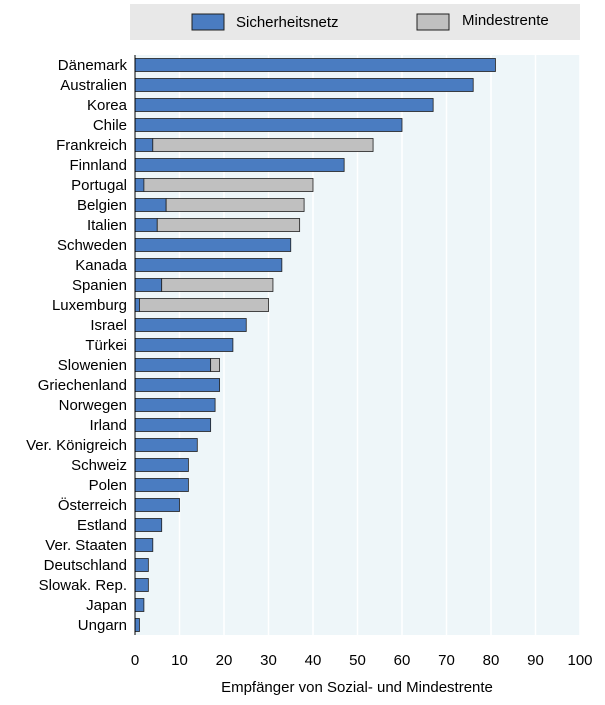  What do you see at coordinates (91, 145) in the screenshot?
I see `category-label: Frankreich` at bounding box center [91, 145].